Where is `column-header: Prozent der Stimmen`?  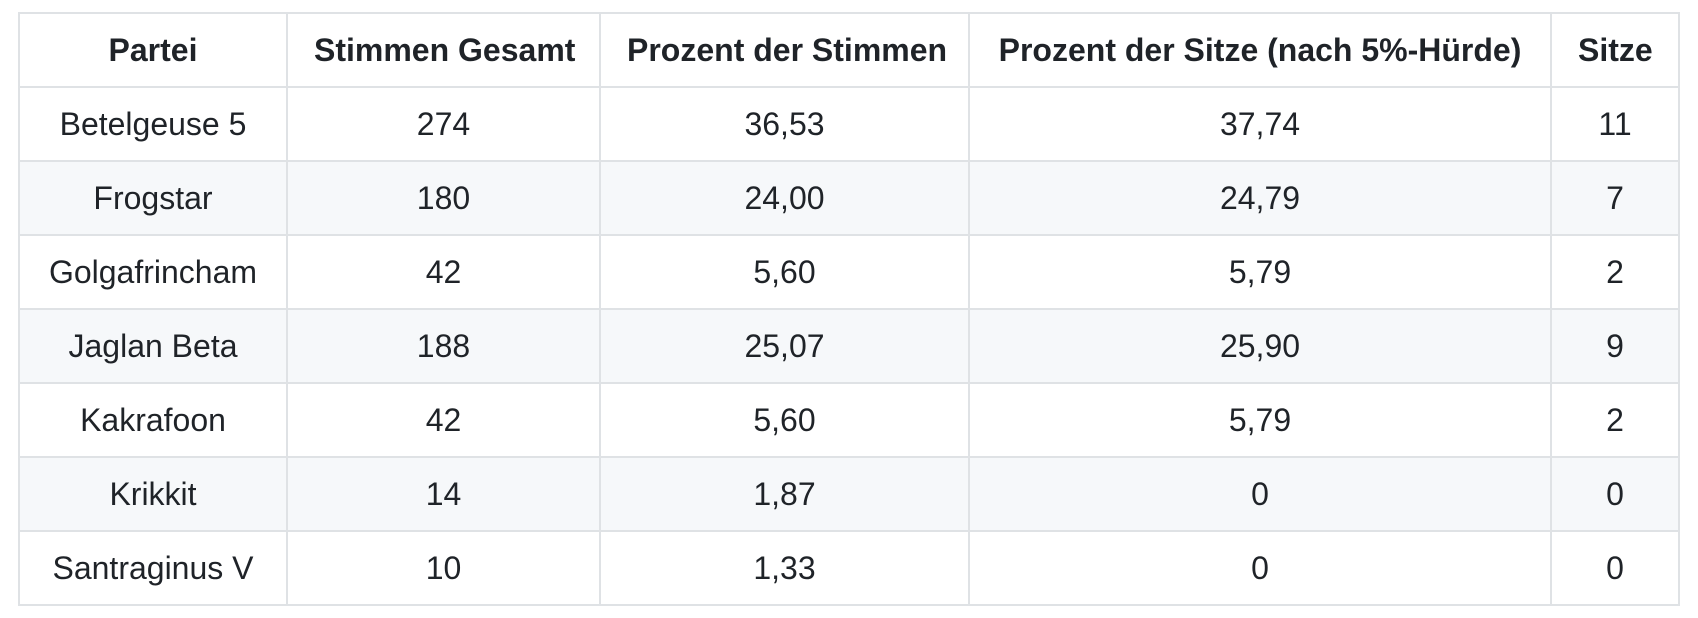 column-header: Prozent der Stimmen is located at coordinates (784, 50).